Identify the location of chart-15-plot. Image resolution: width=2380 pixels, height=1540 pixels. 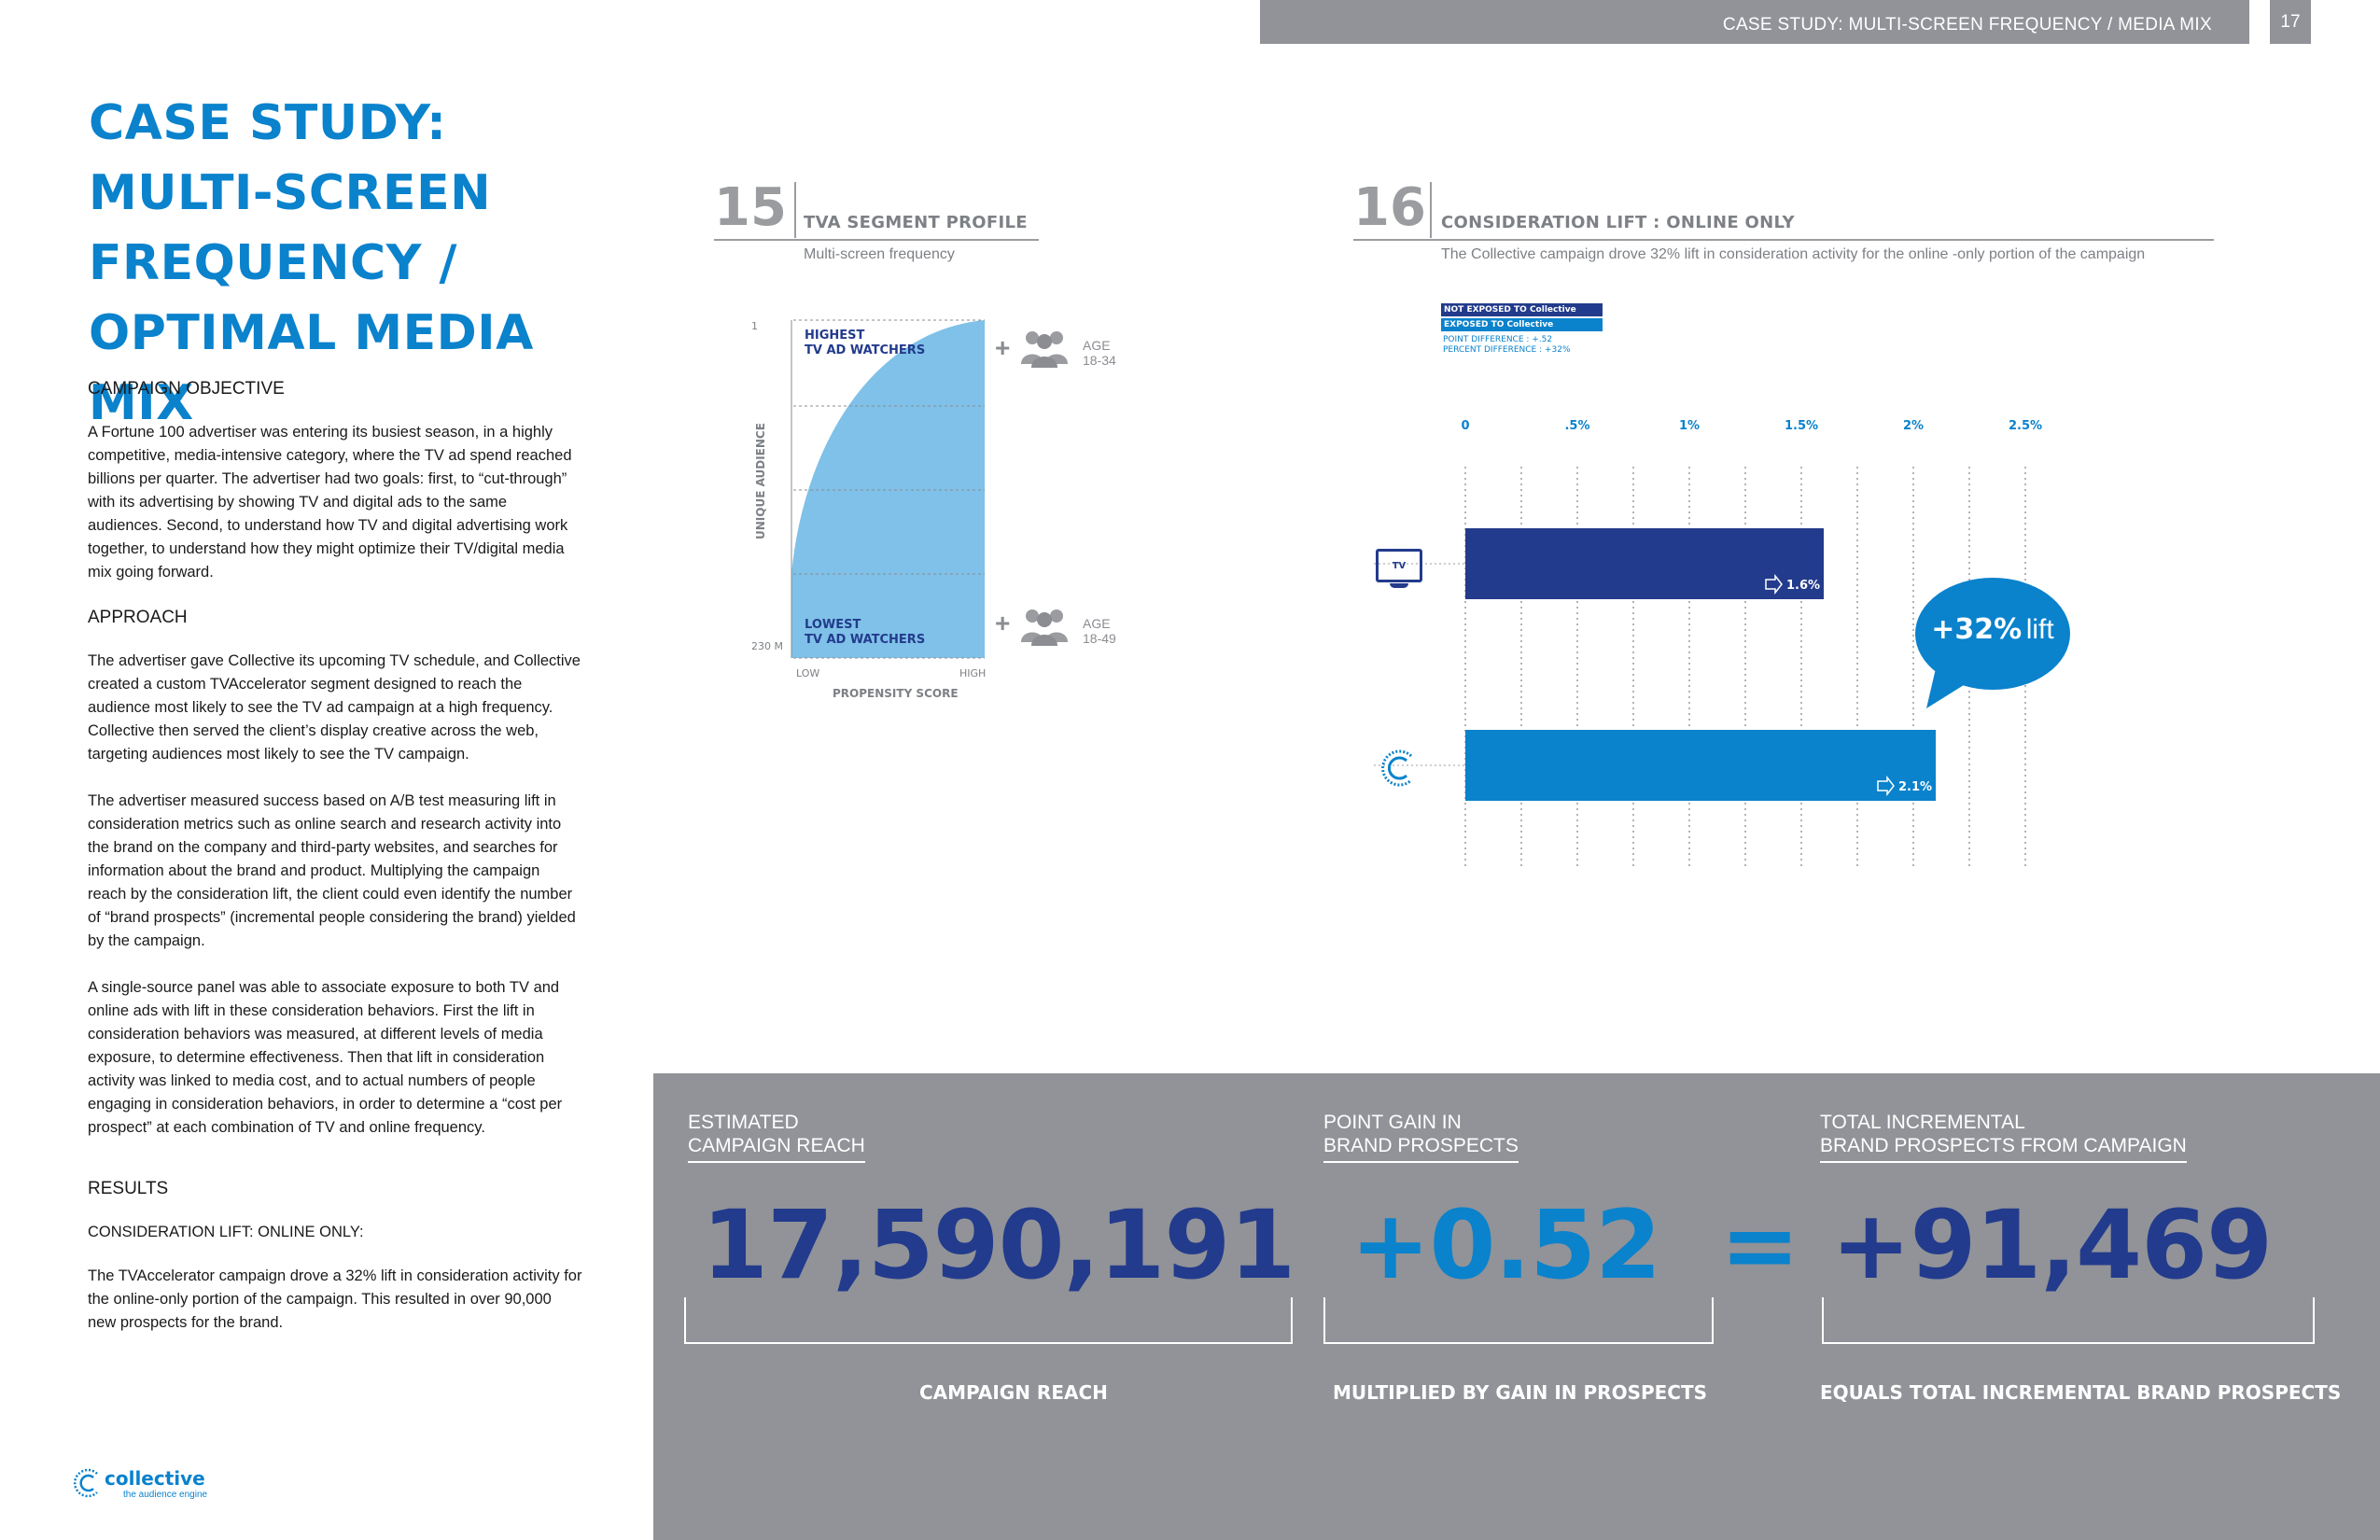
(888, 489).